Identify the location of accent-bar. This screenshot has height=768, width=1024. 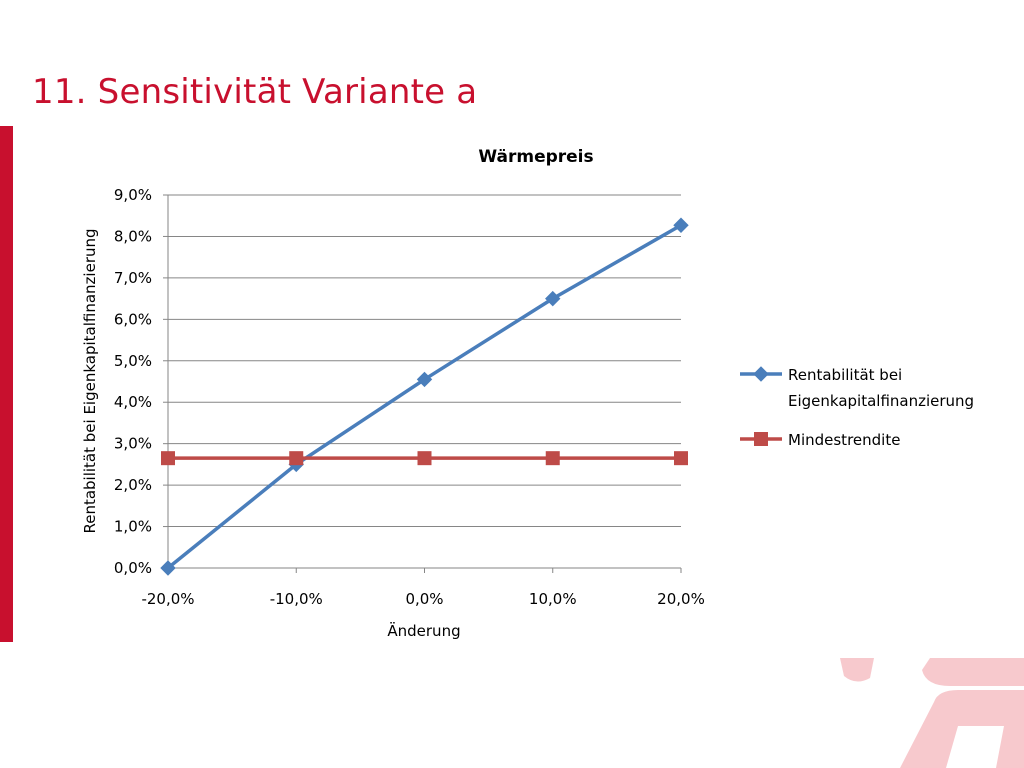
(6, 384).